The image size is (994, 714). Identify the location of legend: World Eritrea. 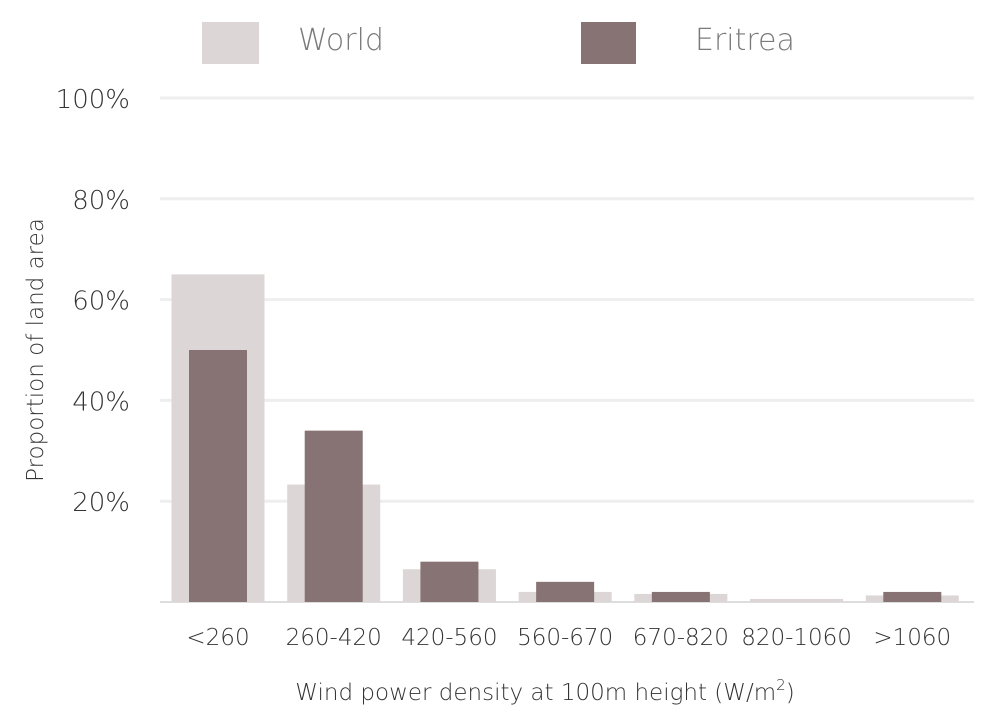
(498, 43).